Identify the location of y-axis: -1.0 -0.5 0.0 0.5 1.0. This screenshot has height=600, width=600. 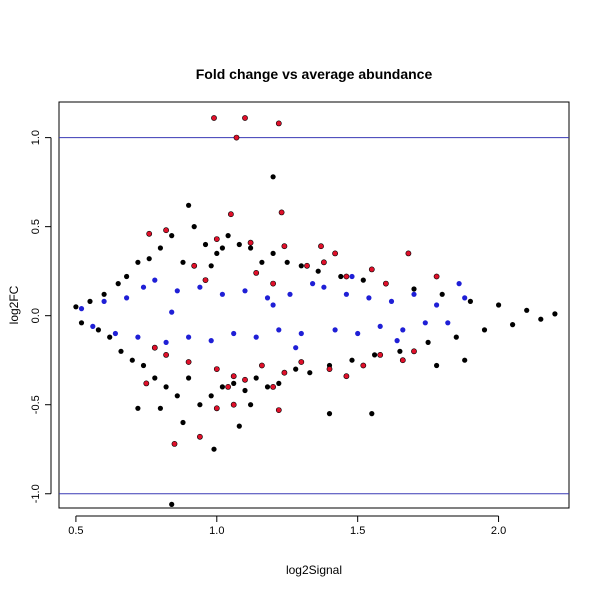
(41, 316).